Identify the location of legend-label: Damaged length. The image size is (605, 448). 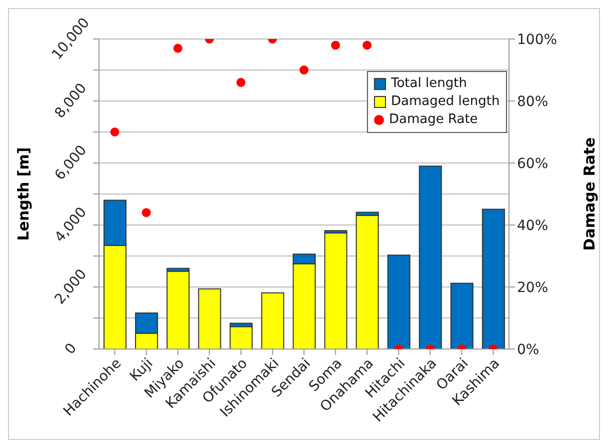
(445, 102).